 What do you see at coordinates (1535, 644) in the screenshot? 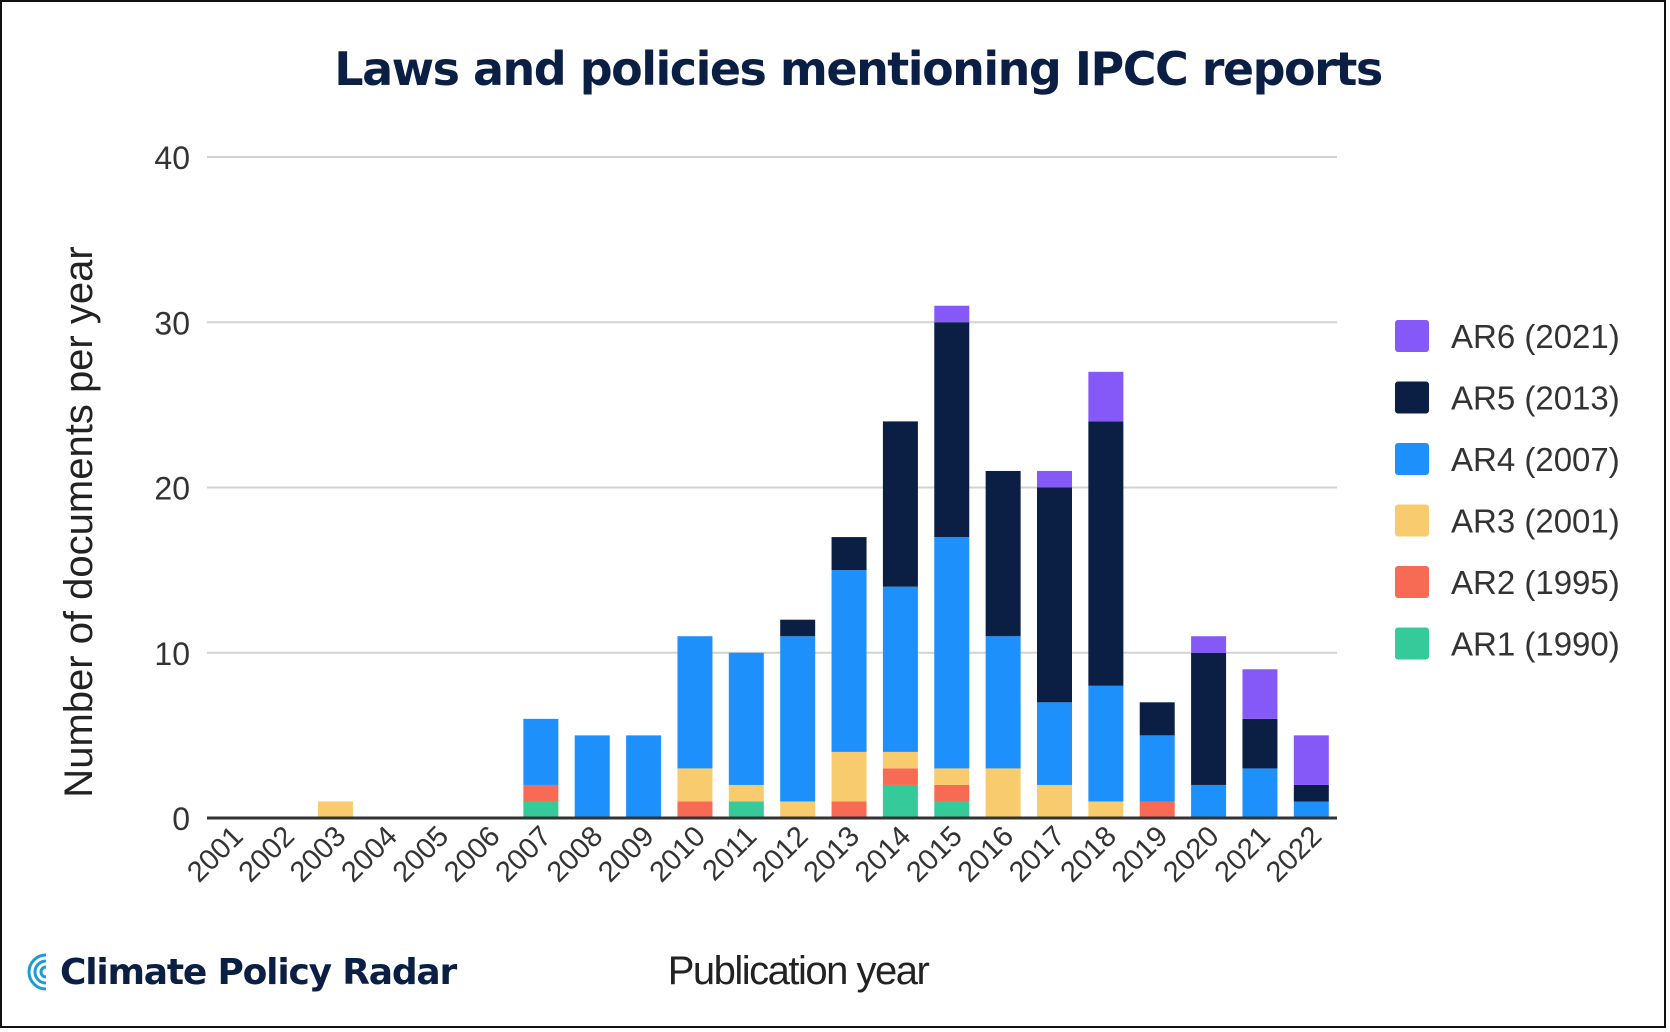
I see `legend-label: AR1 (1990)` at bounding box center [1535, 644].